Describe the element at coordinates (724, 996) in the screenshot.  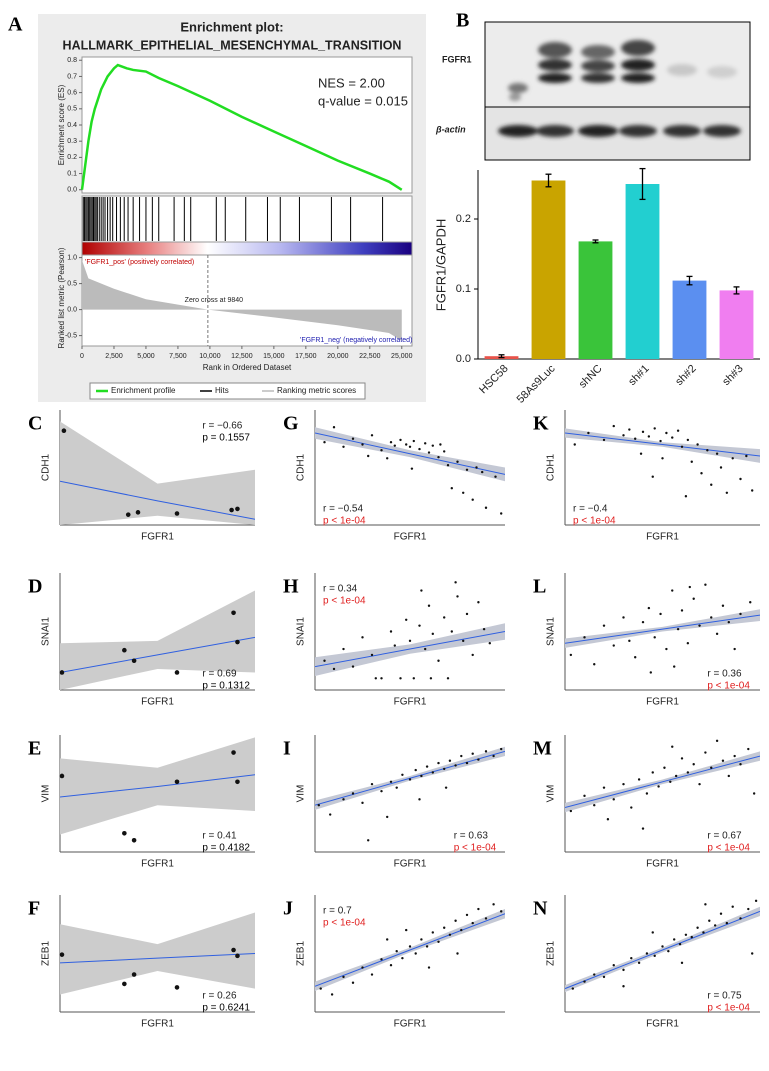
I see `r-text: r = 0.75` at that location.